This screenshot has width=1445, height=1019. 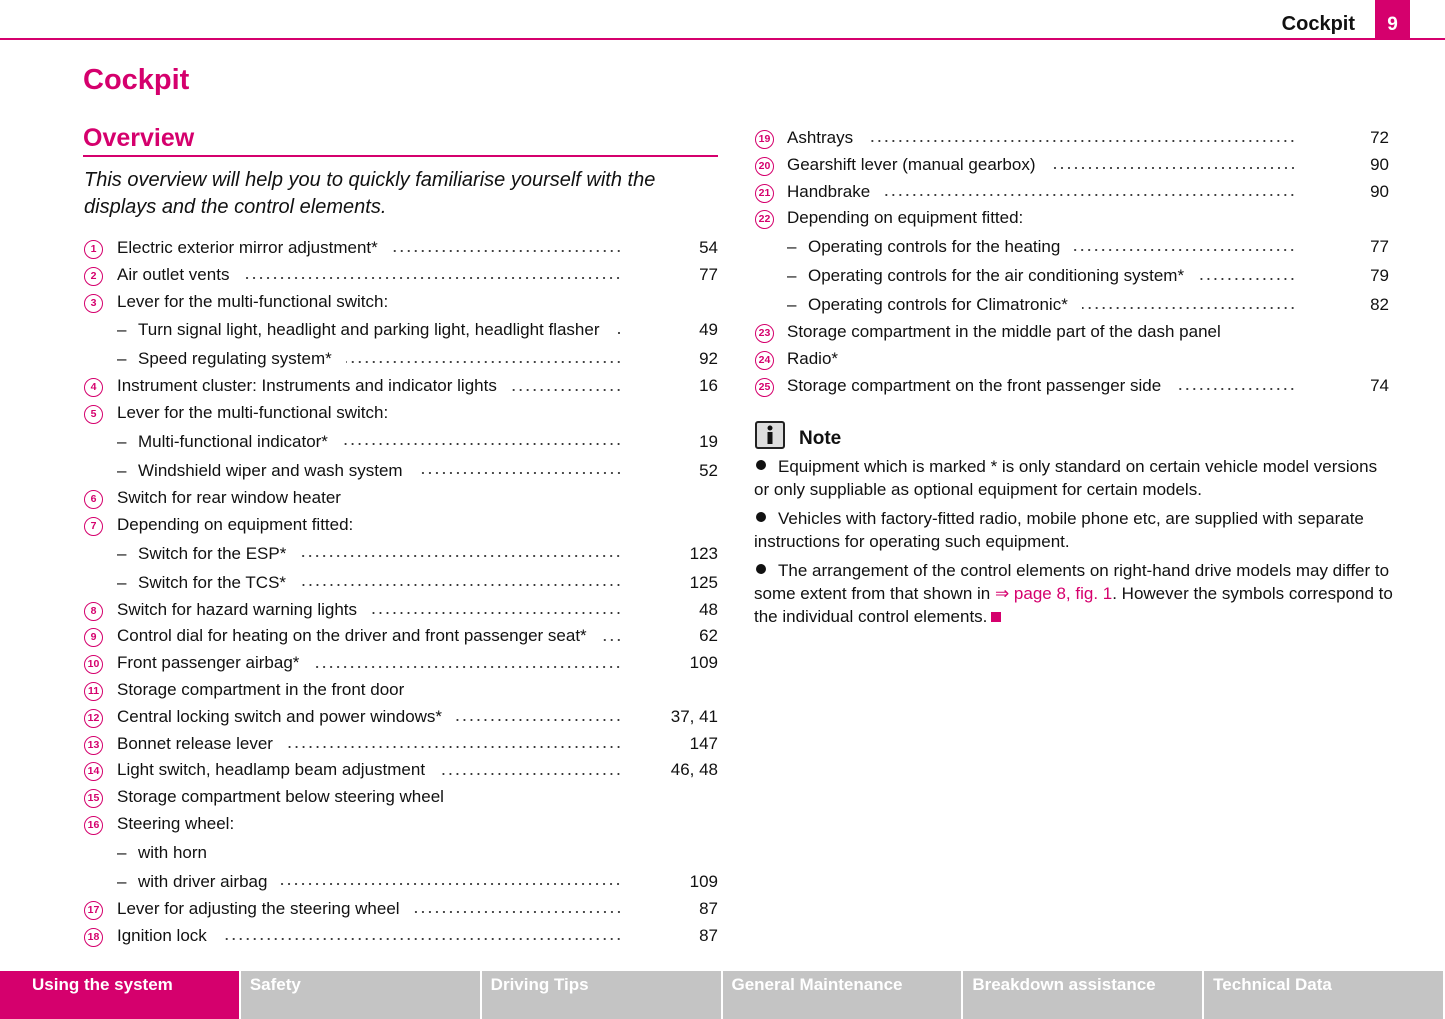 What do you see at coordinates (601, 995) in the screenshot?
I see `footer-tab: Driving Tips` at bounding box center [601, 995].